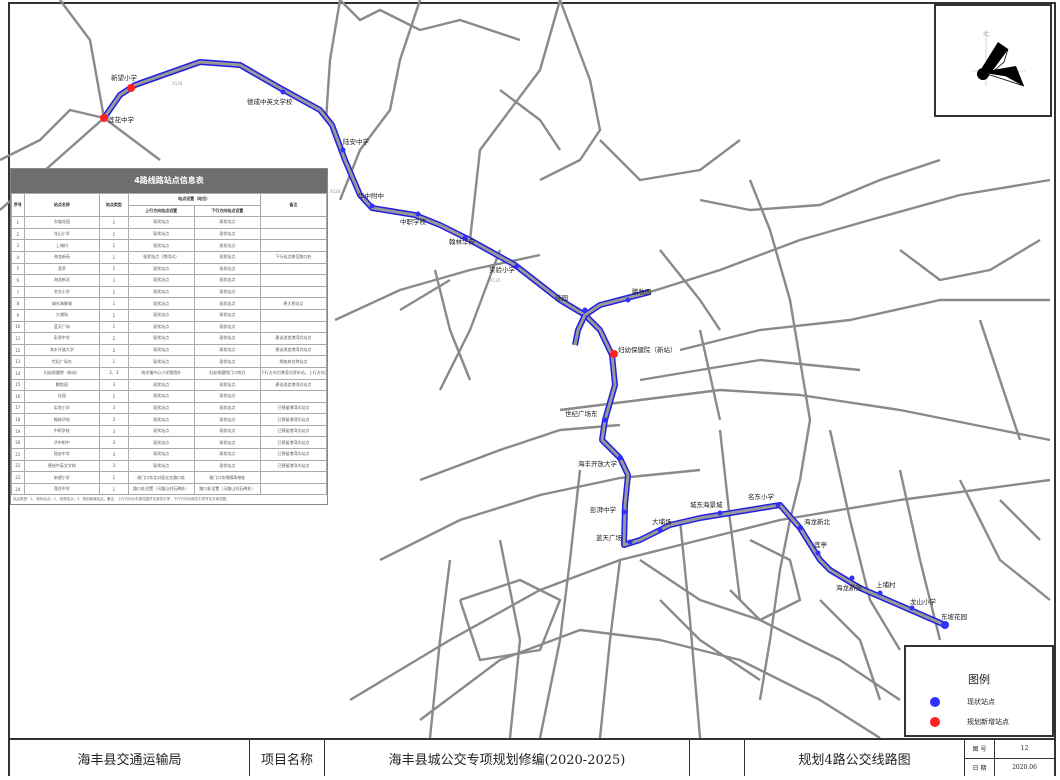 The height and width of the screenshot is (780, 1060). Describe the element at coordinates (169, 269) in the screenshot. I see `table-row: 5 莲亭 1 现状站点 现状站点` at that location.